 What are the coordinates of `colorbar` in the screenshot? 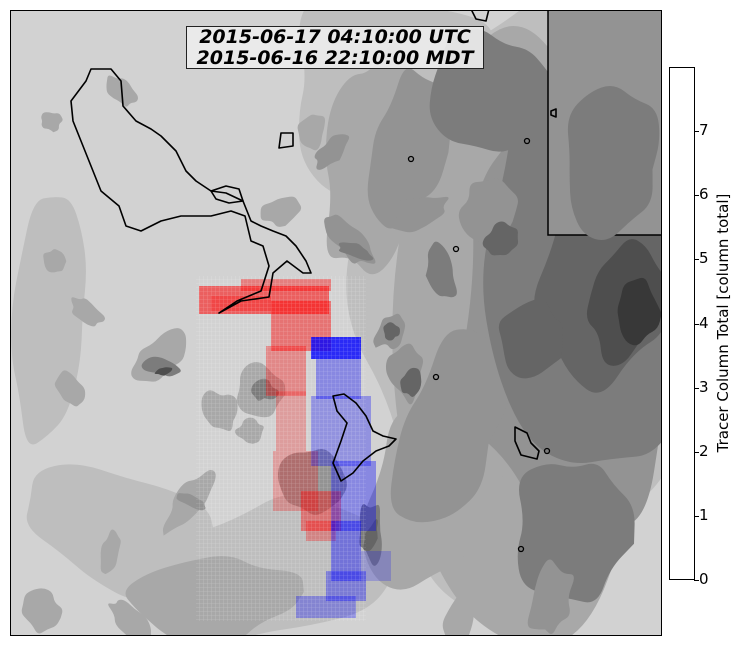 It's located at (682, 323).